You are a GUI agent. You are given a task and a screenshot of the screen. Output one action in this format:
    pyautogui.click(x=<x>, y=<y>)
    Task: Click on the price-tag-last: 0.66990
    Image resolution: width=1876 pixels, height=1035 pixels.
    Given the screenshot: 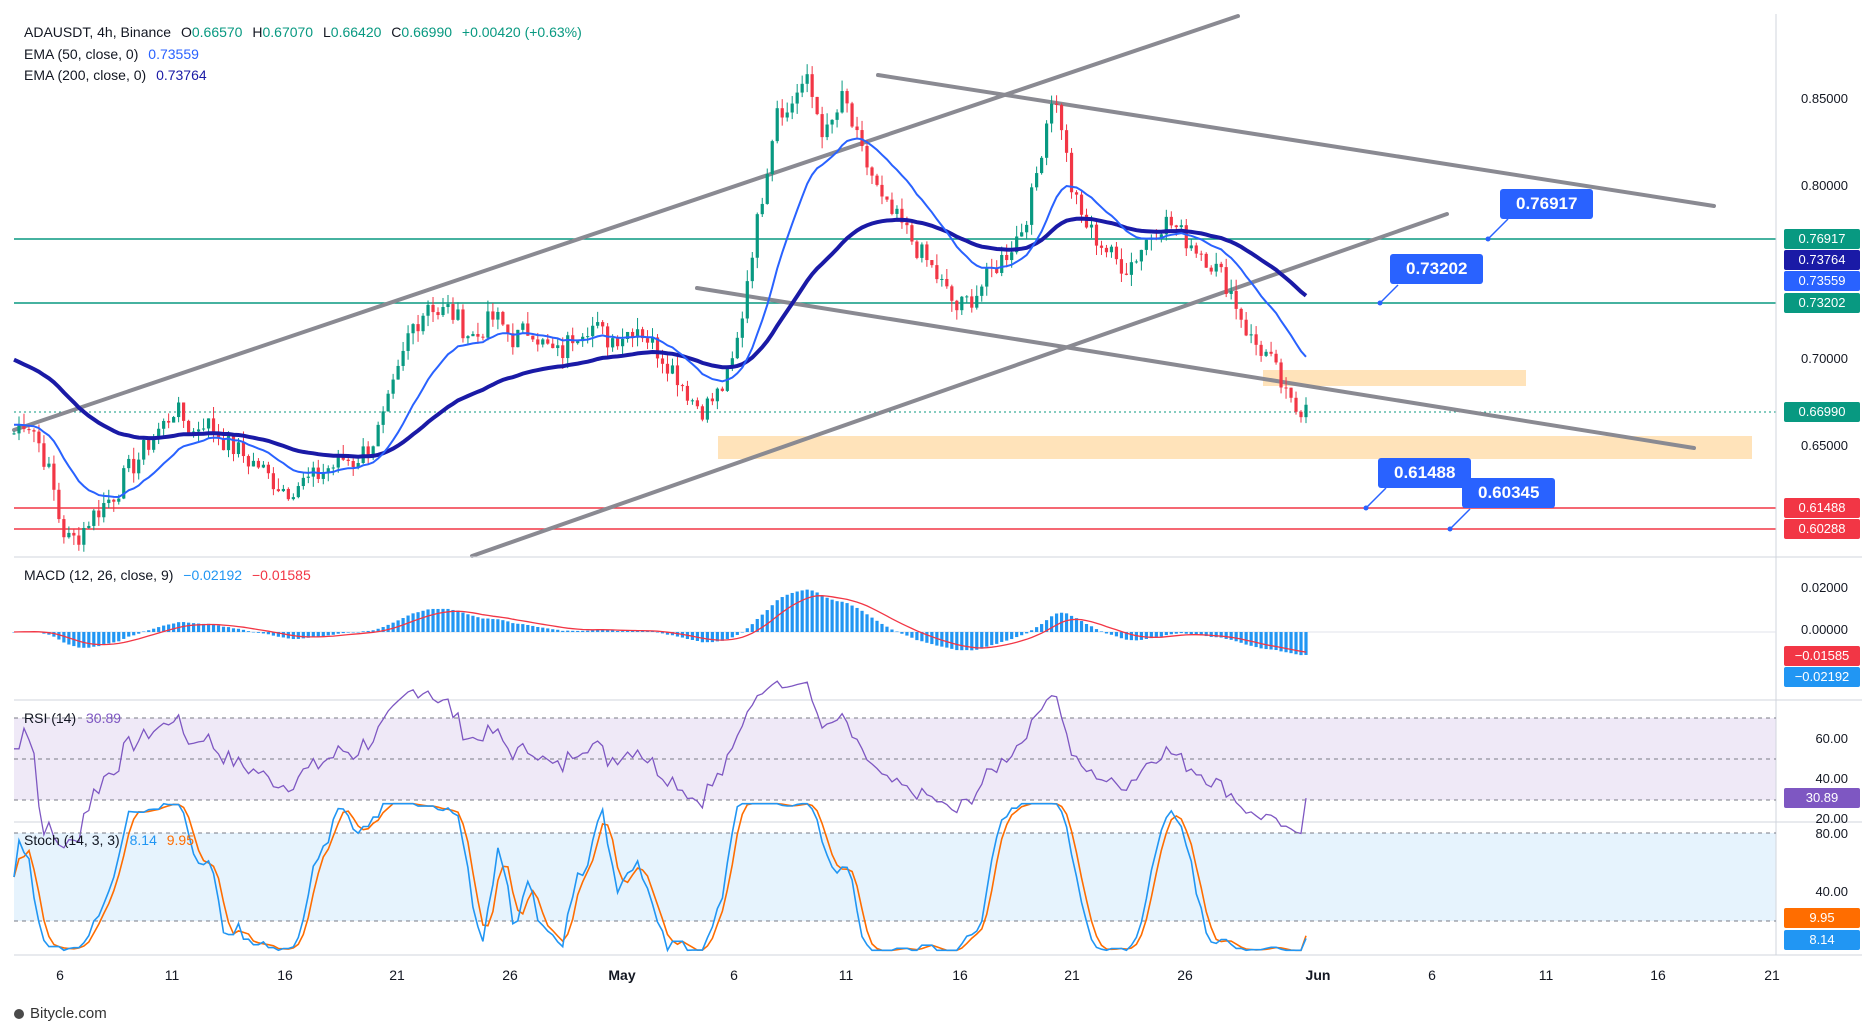 What is the action you would take?
    pyautogui.click(x=1822, y=412)
    